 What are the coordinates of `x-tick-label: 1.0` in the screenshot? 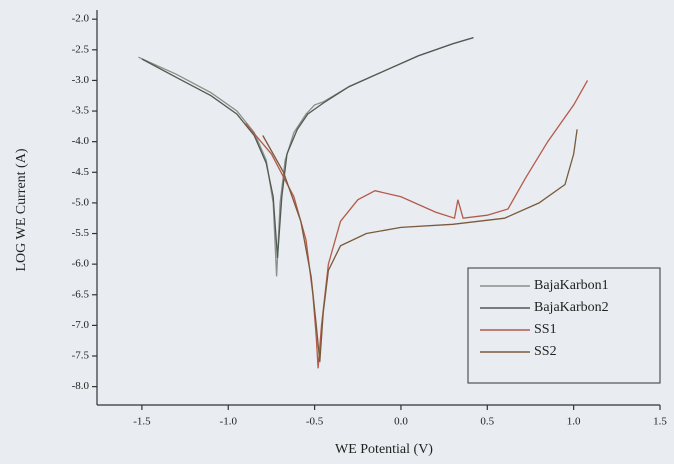 It's located at (574, 422).